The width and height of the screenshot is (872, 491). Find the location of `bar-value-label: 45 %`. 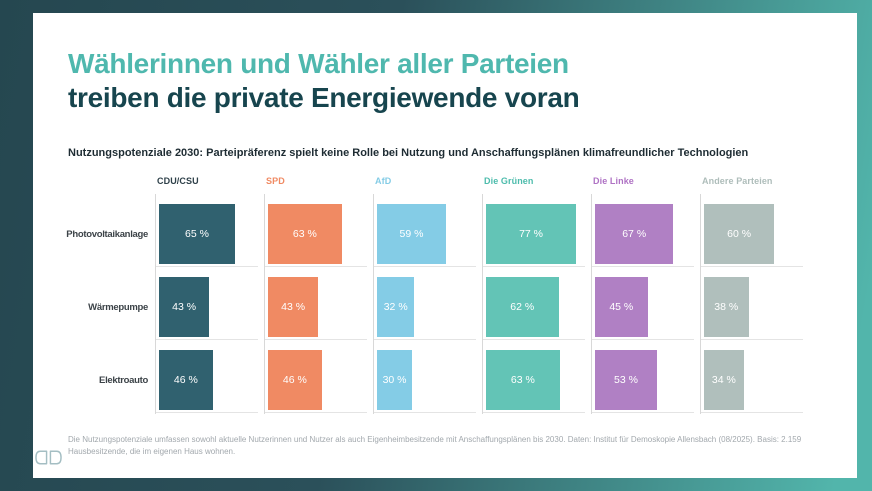

bar-value-label: 45 % is located at coordinates (621, 307).